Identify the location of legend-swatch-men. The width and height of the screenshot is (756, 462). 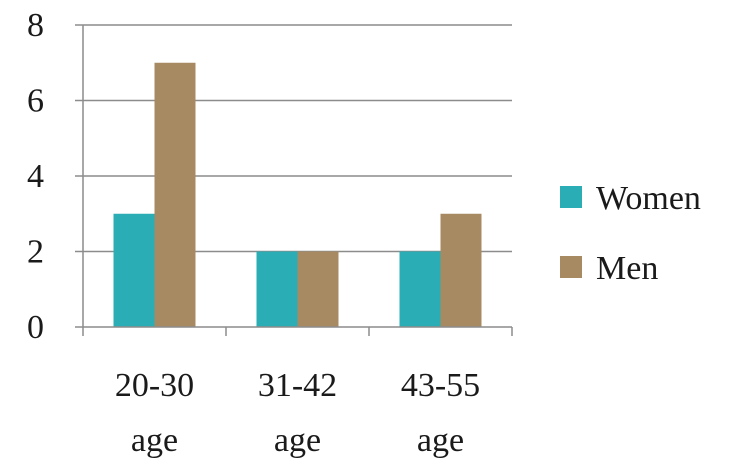
(571, 267).